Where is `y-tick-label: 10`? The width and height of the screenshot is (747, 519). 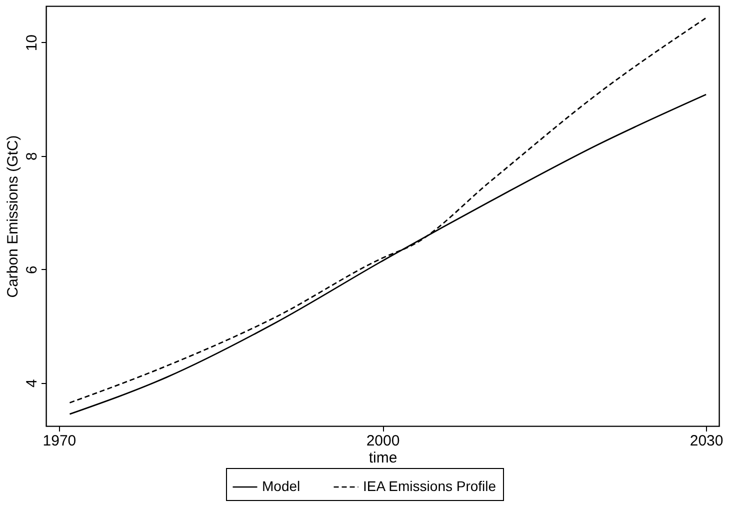
y-tick-label: 10 is located at coordinates (32, 43).